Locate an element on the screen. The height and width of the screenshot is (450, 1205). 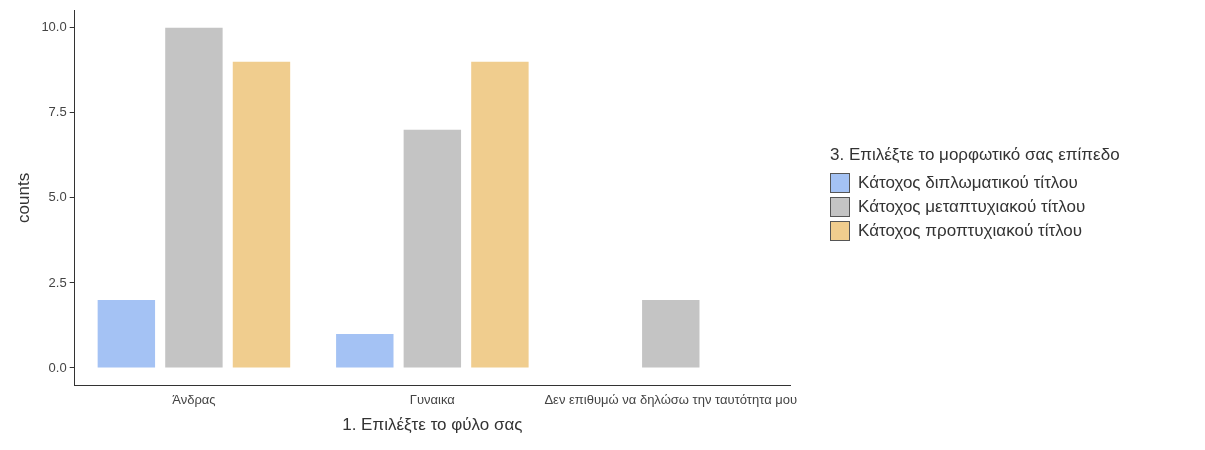
x-axis-title: 1. Επιλέξτε το φύλο σας is located at coordinates (432, 425).